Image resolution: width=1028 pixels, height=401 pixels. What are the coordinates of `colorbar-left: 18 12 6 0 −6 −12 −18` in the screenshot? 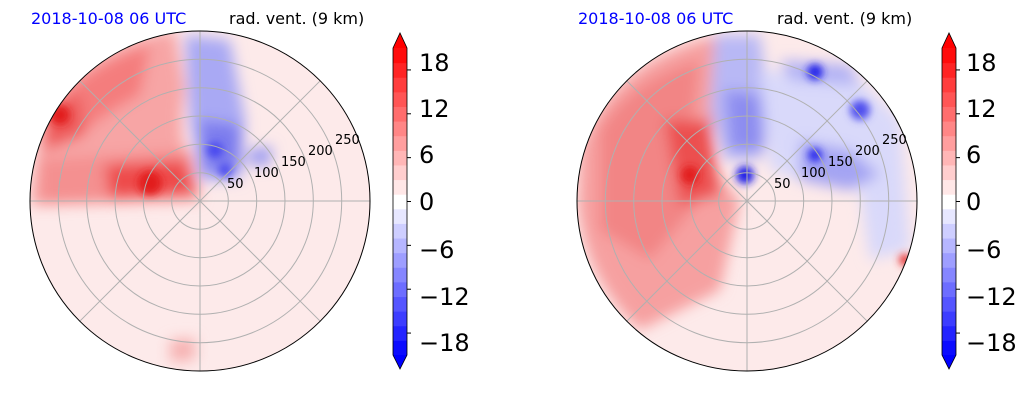 It's located at (431, 201).